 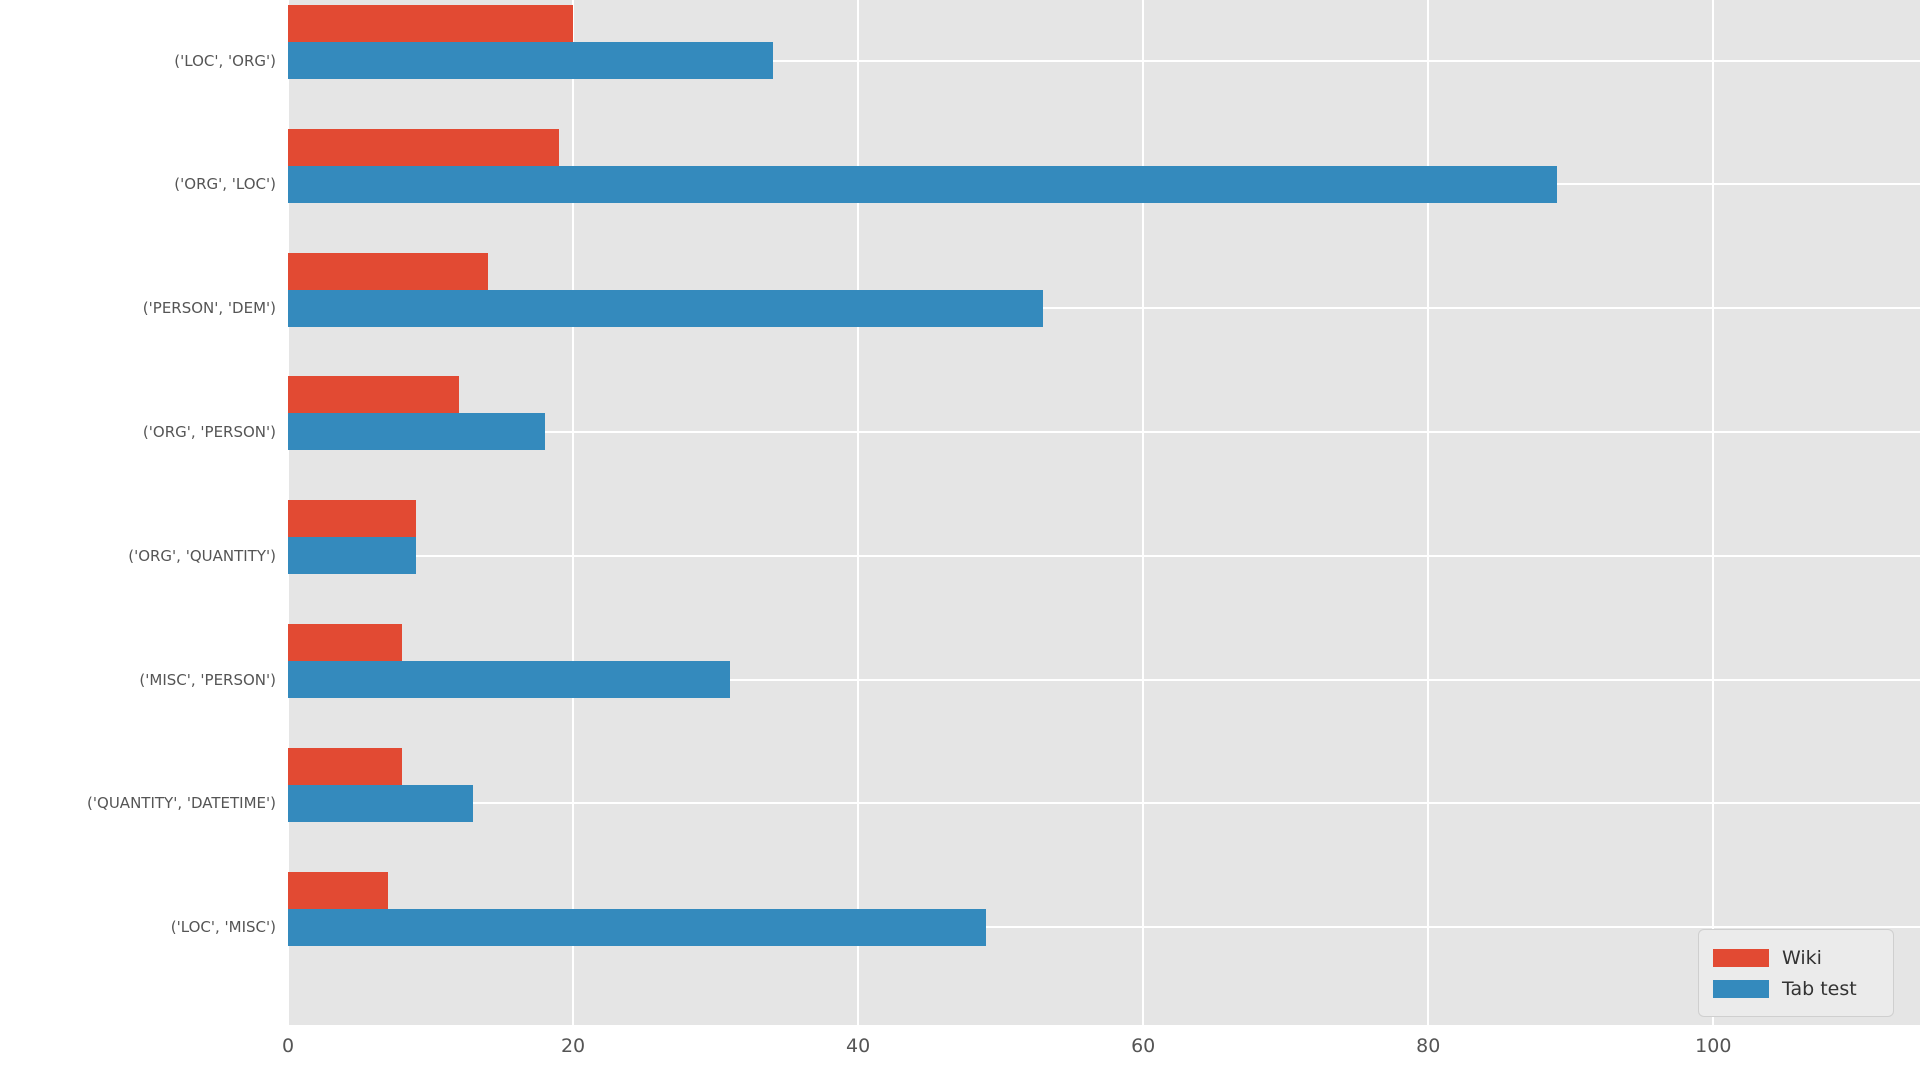 What do you see at coordinates (181, 803) in the screenshot?
I see `y-tick-label: ('QUANTITY', 'DATETIME')` at bounding box center [181, 803].